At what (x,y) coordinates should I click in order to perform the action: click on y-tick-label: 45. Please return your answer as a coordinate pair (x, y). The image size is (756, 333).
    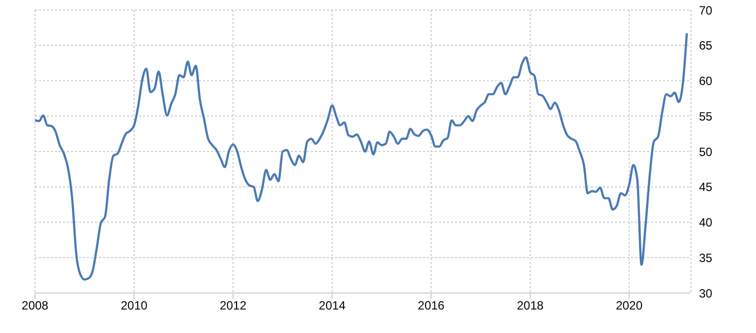
    Looking at the image, I should click on (706, 187).